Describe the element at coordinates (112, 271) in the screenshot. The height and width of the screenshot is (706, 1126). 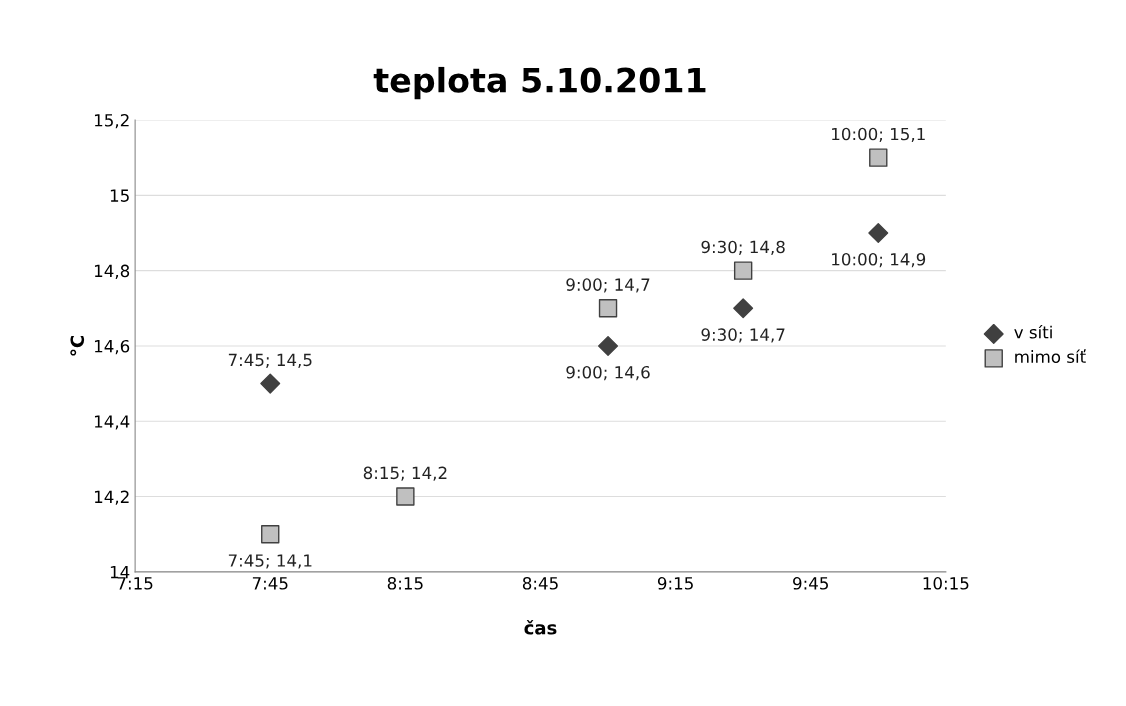
I see `y-tick-label: 14,8` at that location.